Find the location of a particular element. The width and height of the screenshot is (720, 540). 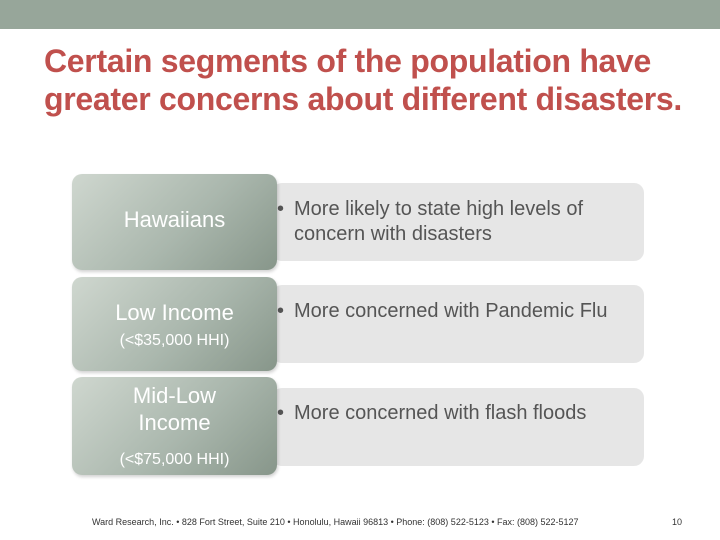

segment-description-box: • More concerned with flash floods is located at coordinates (458, 427).